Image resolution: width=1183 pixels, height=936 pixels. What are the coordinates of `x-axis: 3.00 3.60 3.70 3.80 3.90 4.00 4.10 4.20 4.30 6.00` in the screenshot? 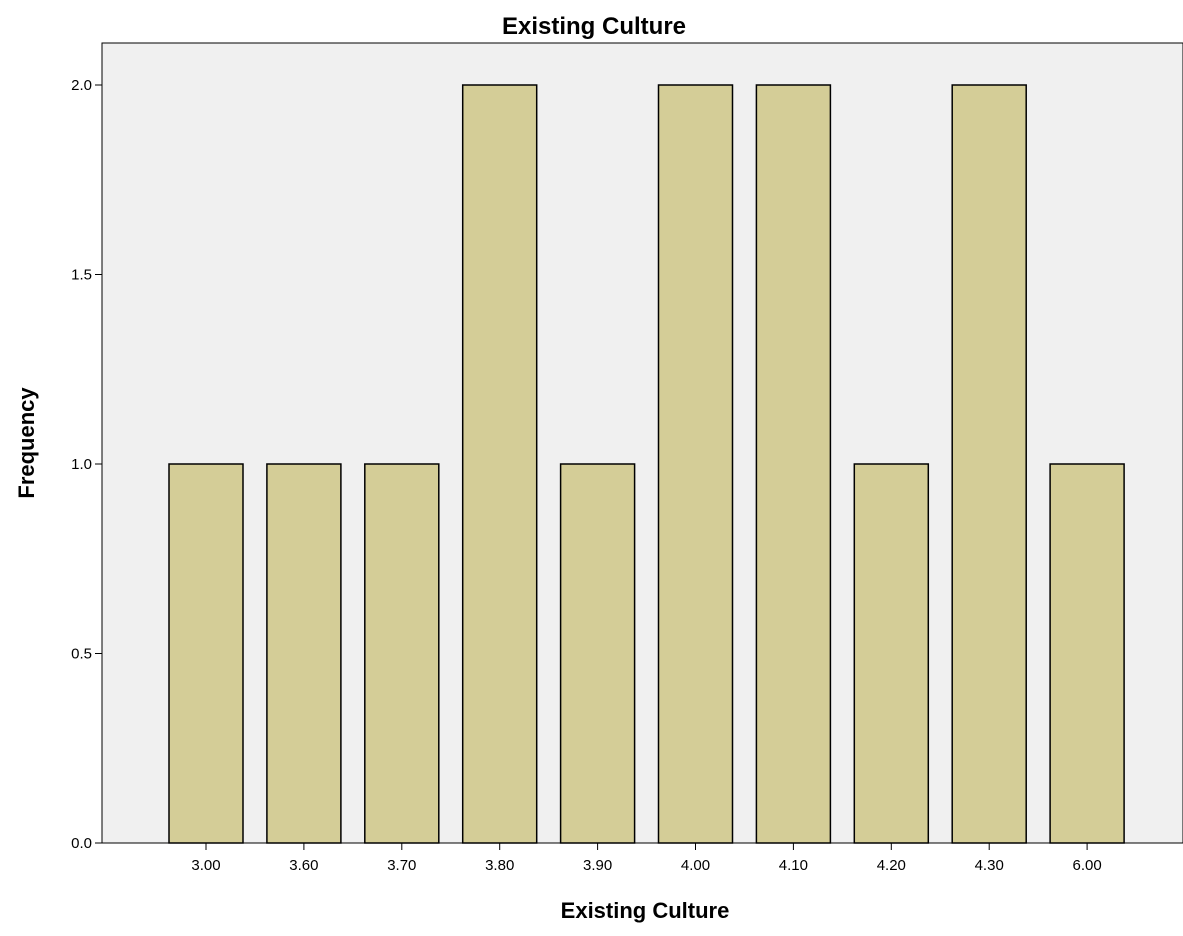 It's located at (646, 858).